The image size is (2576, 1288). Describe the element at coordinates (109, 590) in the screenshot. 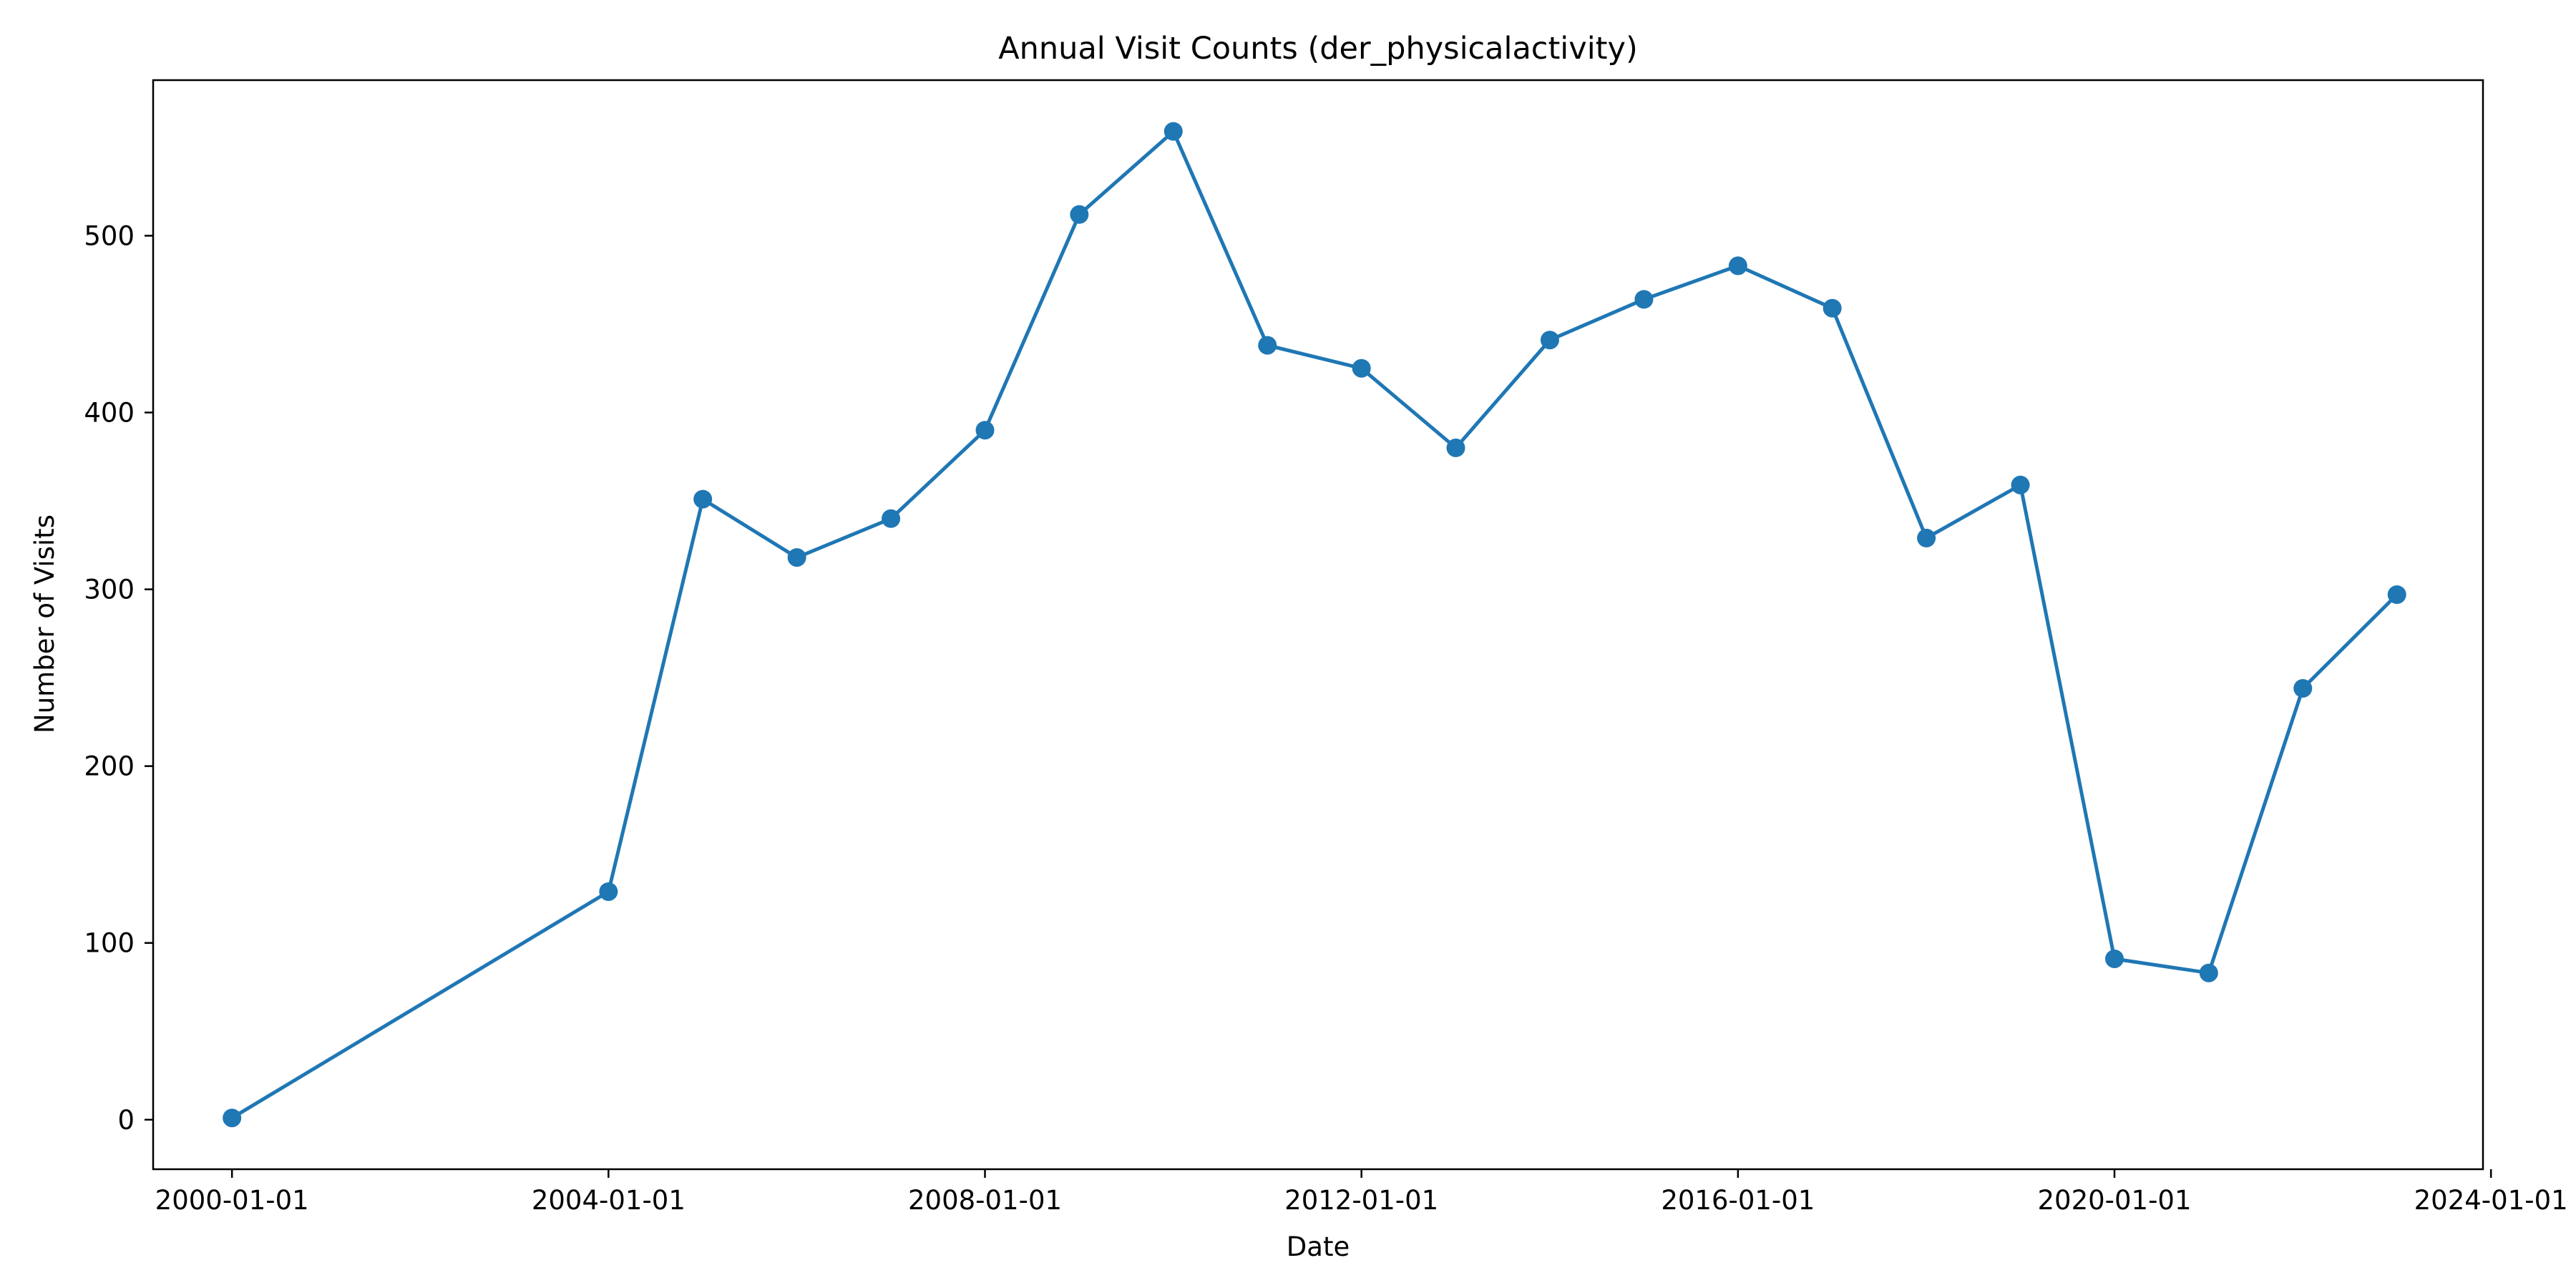

I see `y-tick-label: 300` at that location.